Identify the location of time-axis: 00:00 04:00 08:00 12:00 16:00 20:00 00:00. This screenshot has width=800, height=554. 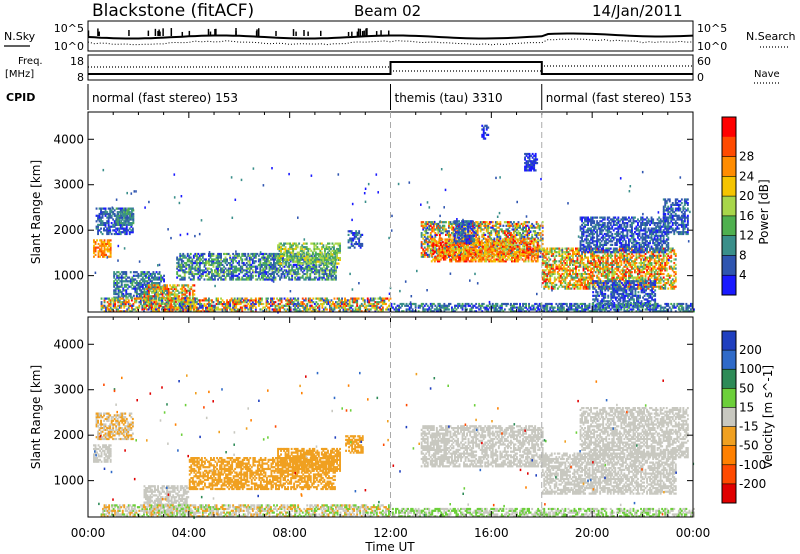
(391, 533).